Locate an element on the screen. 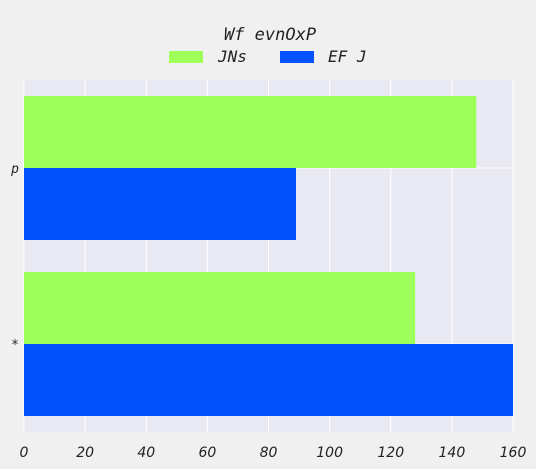 Image resolution: width=536 pixels, height=469 pixels. y-tick-label-0: p is located at coordinates (14, 169).